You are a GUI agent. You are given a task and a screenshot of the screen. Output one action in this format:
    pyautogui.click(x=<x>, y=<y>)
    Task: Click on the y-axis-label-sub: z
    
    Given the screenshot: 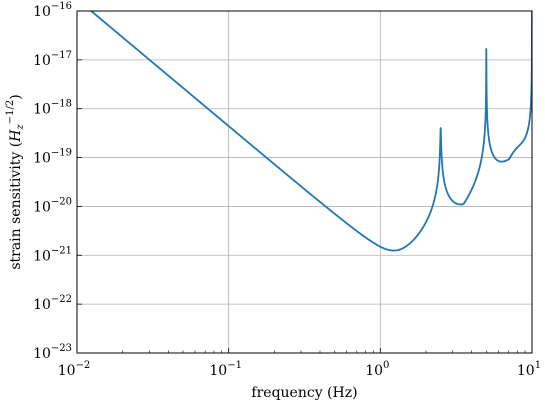 What is the action you would take?
    pyautogui.click(x=20, y=127)
    